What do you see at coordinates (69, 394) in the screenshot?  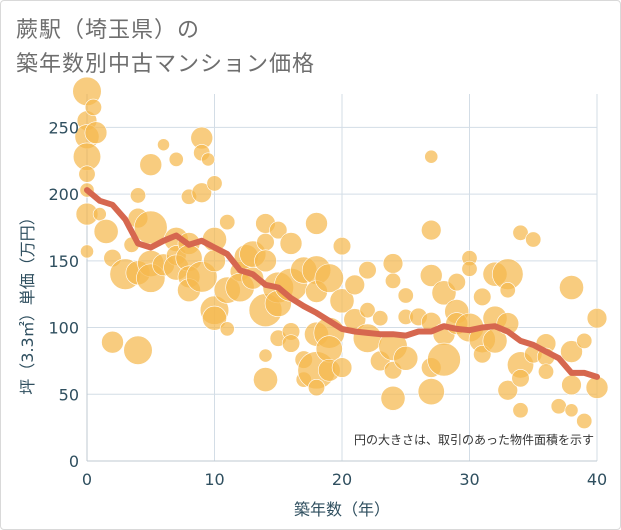 I see `y-tick-label: 50` at bounding box center [69, 394].